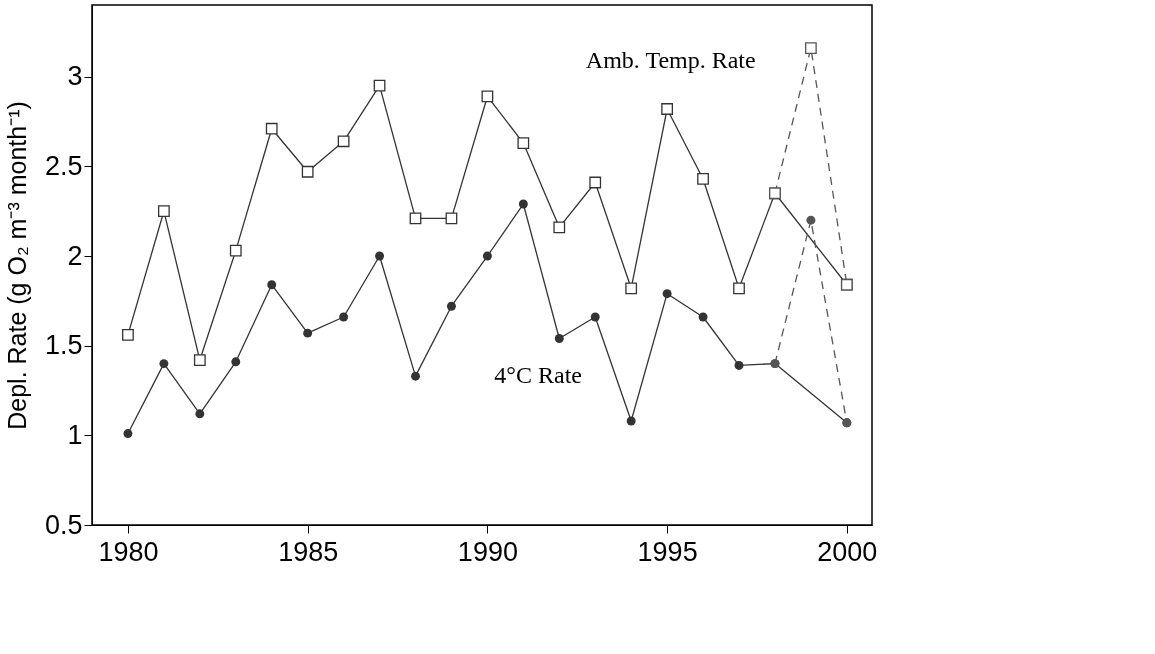 The image size is (1155, 654). Describe the element at coordinates (63, 165) in the screenshot. I see `y-tick-label: 2.5` at that location.